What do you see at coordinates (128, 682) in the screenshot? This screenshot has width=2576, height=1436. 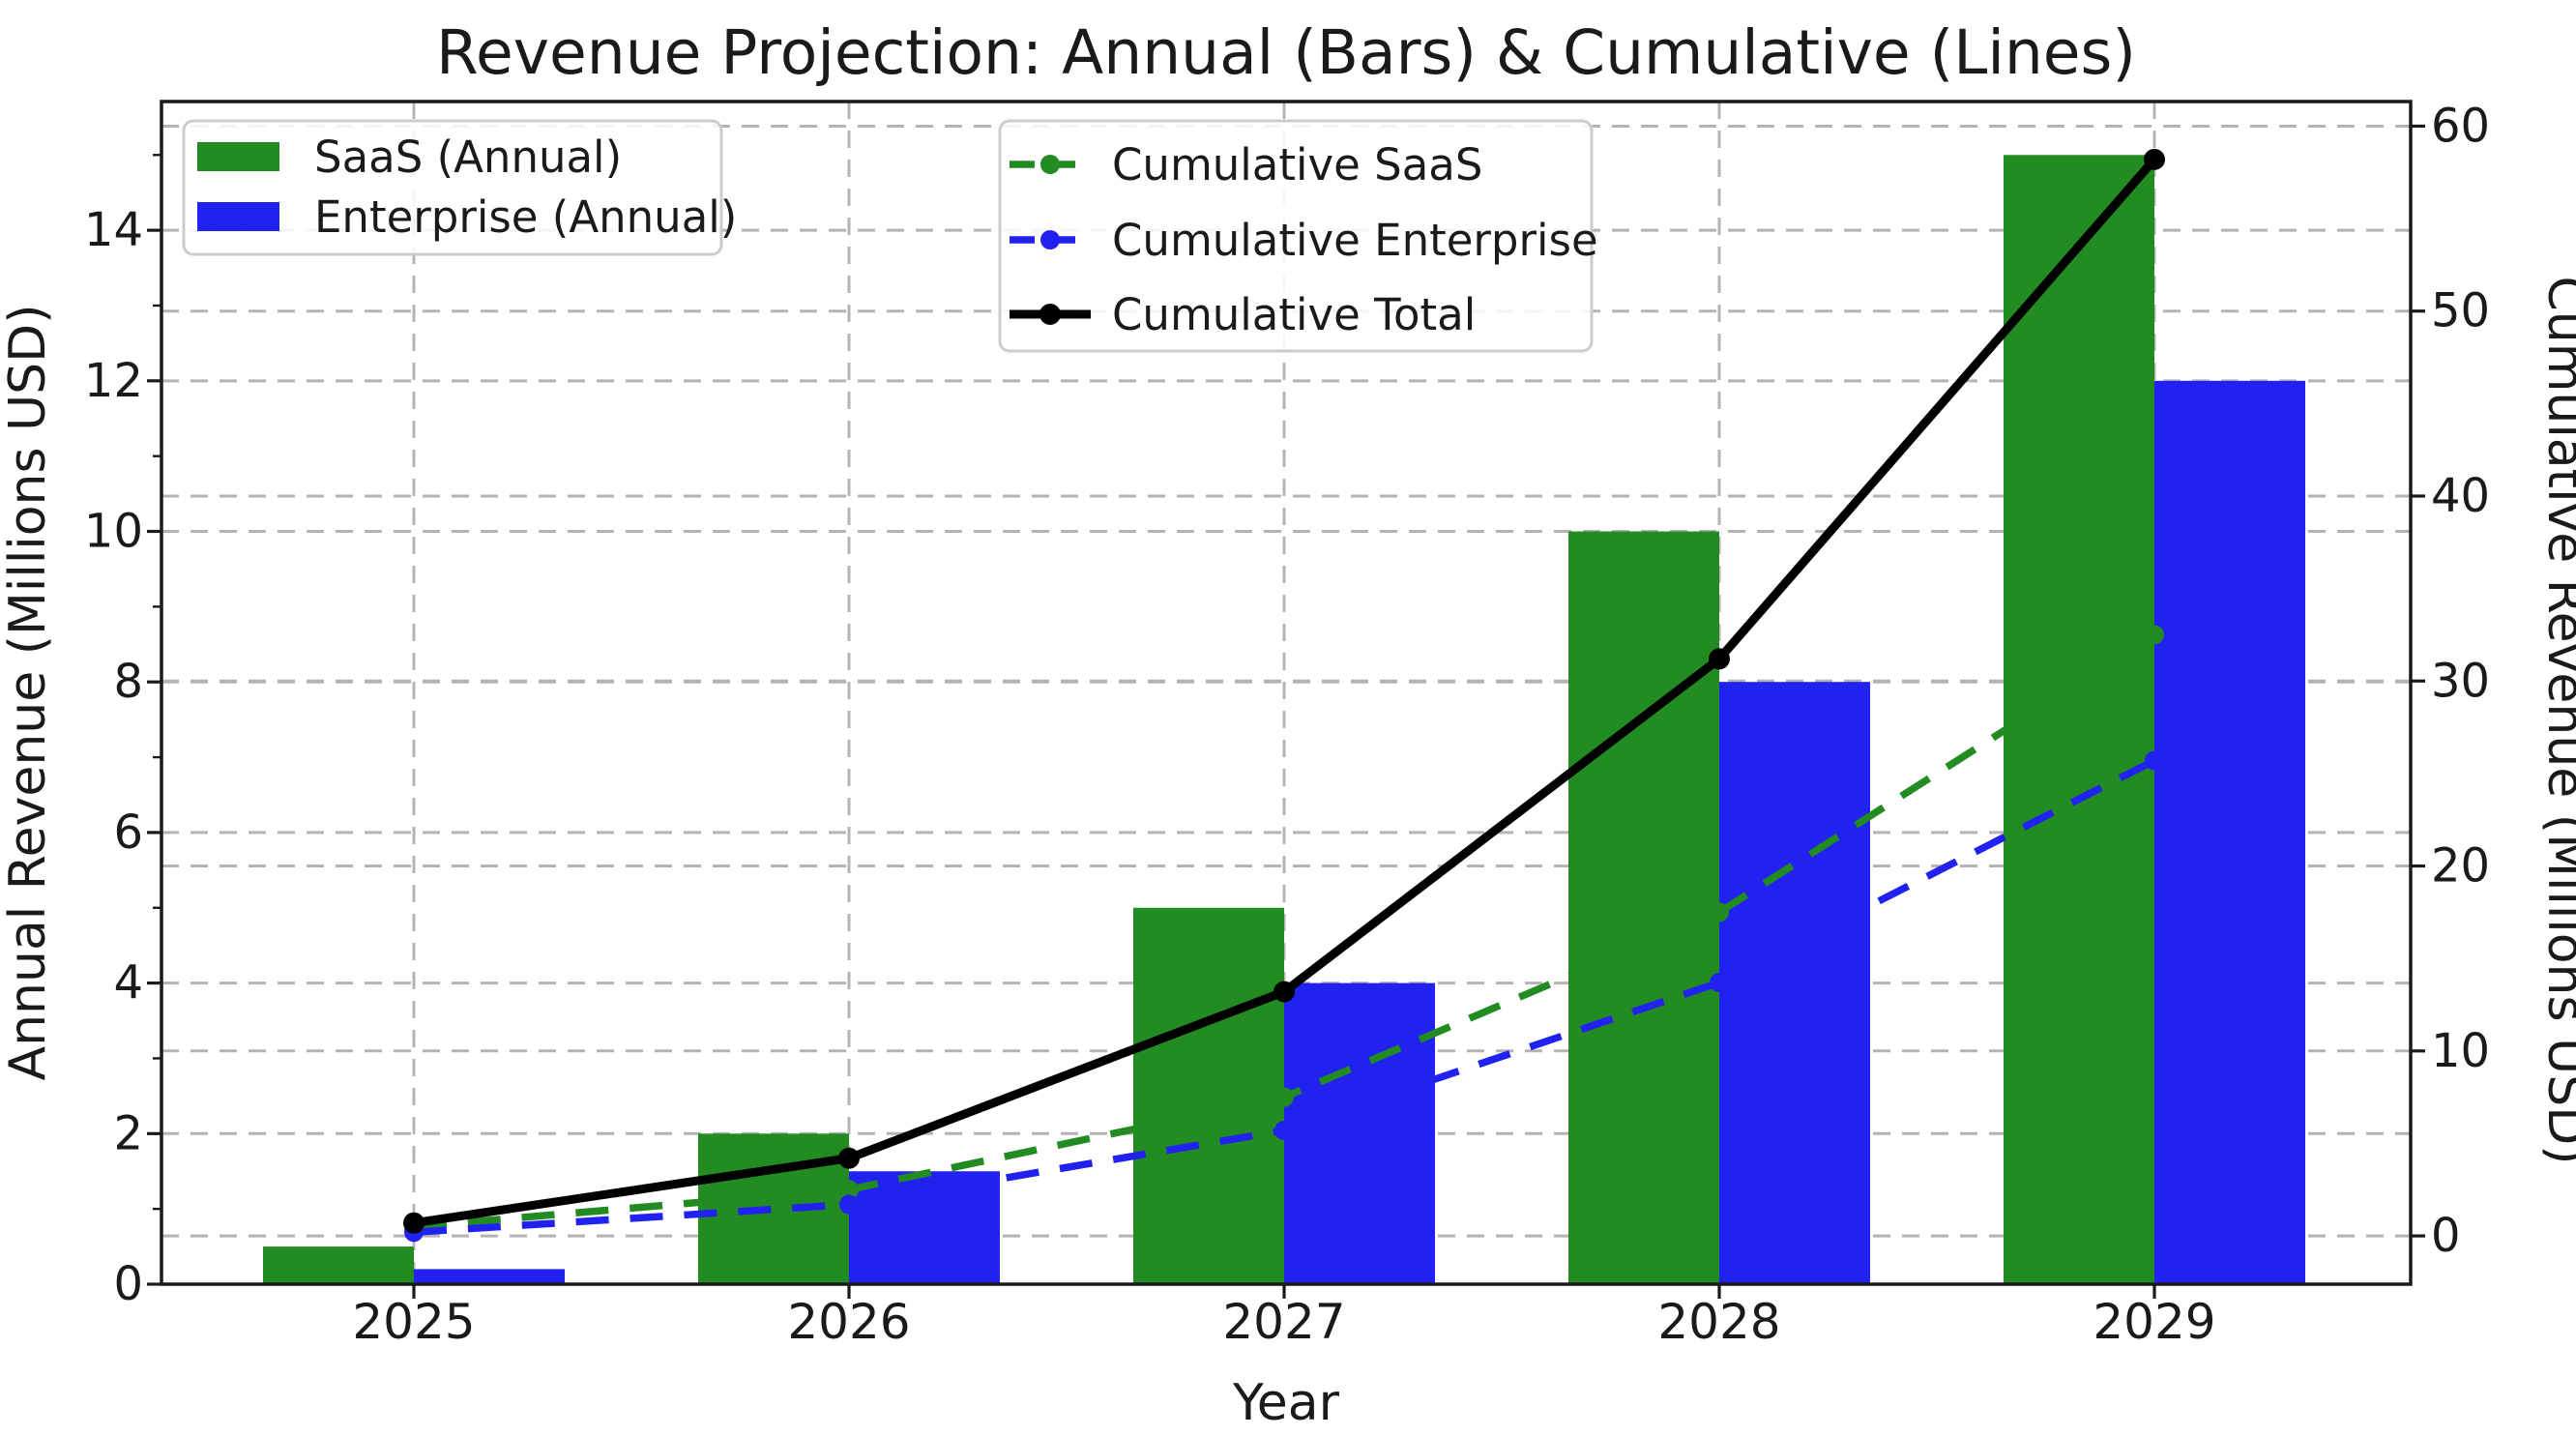 I see `left-tick-label-8: 8` at bounding box center [128, 682].